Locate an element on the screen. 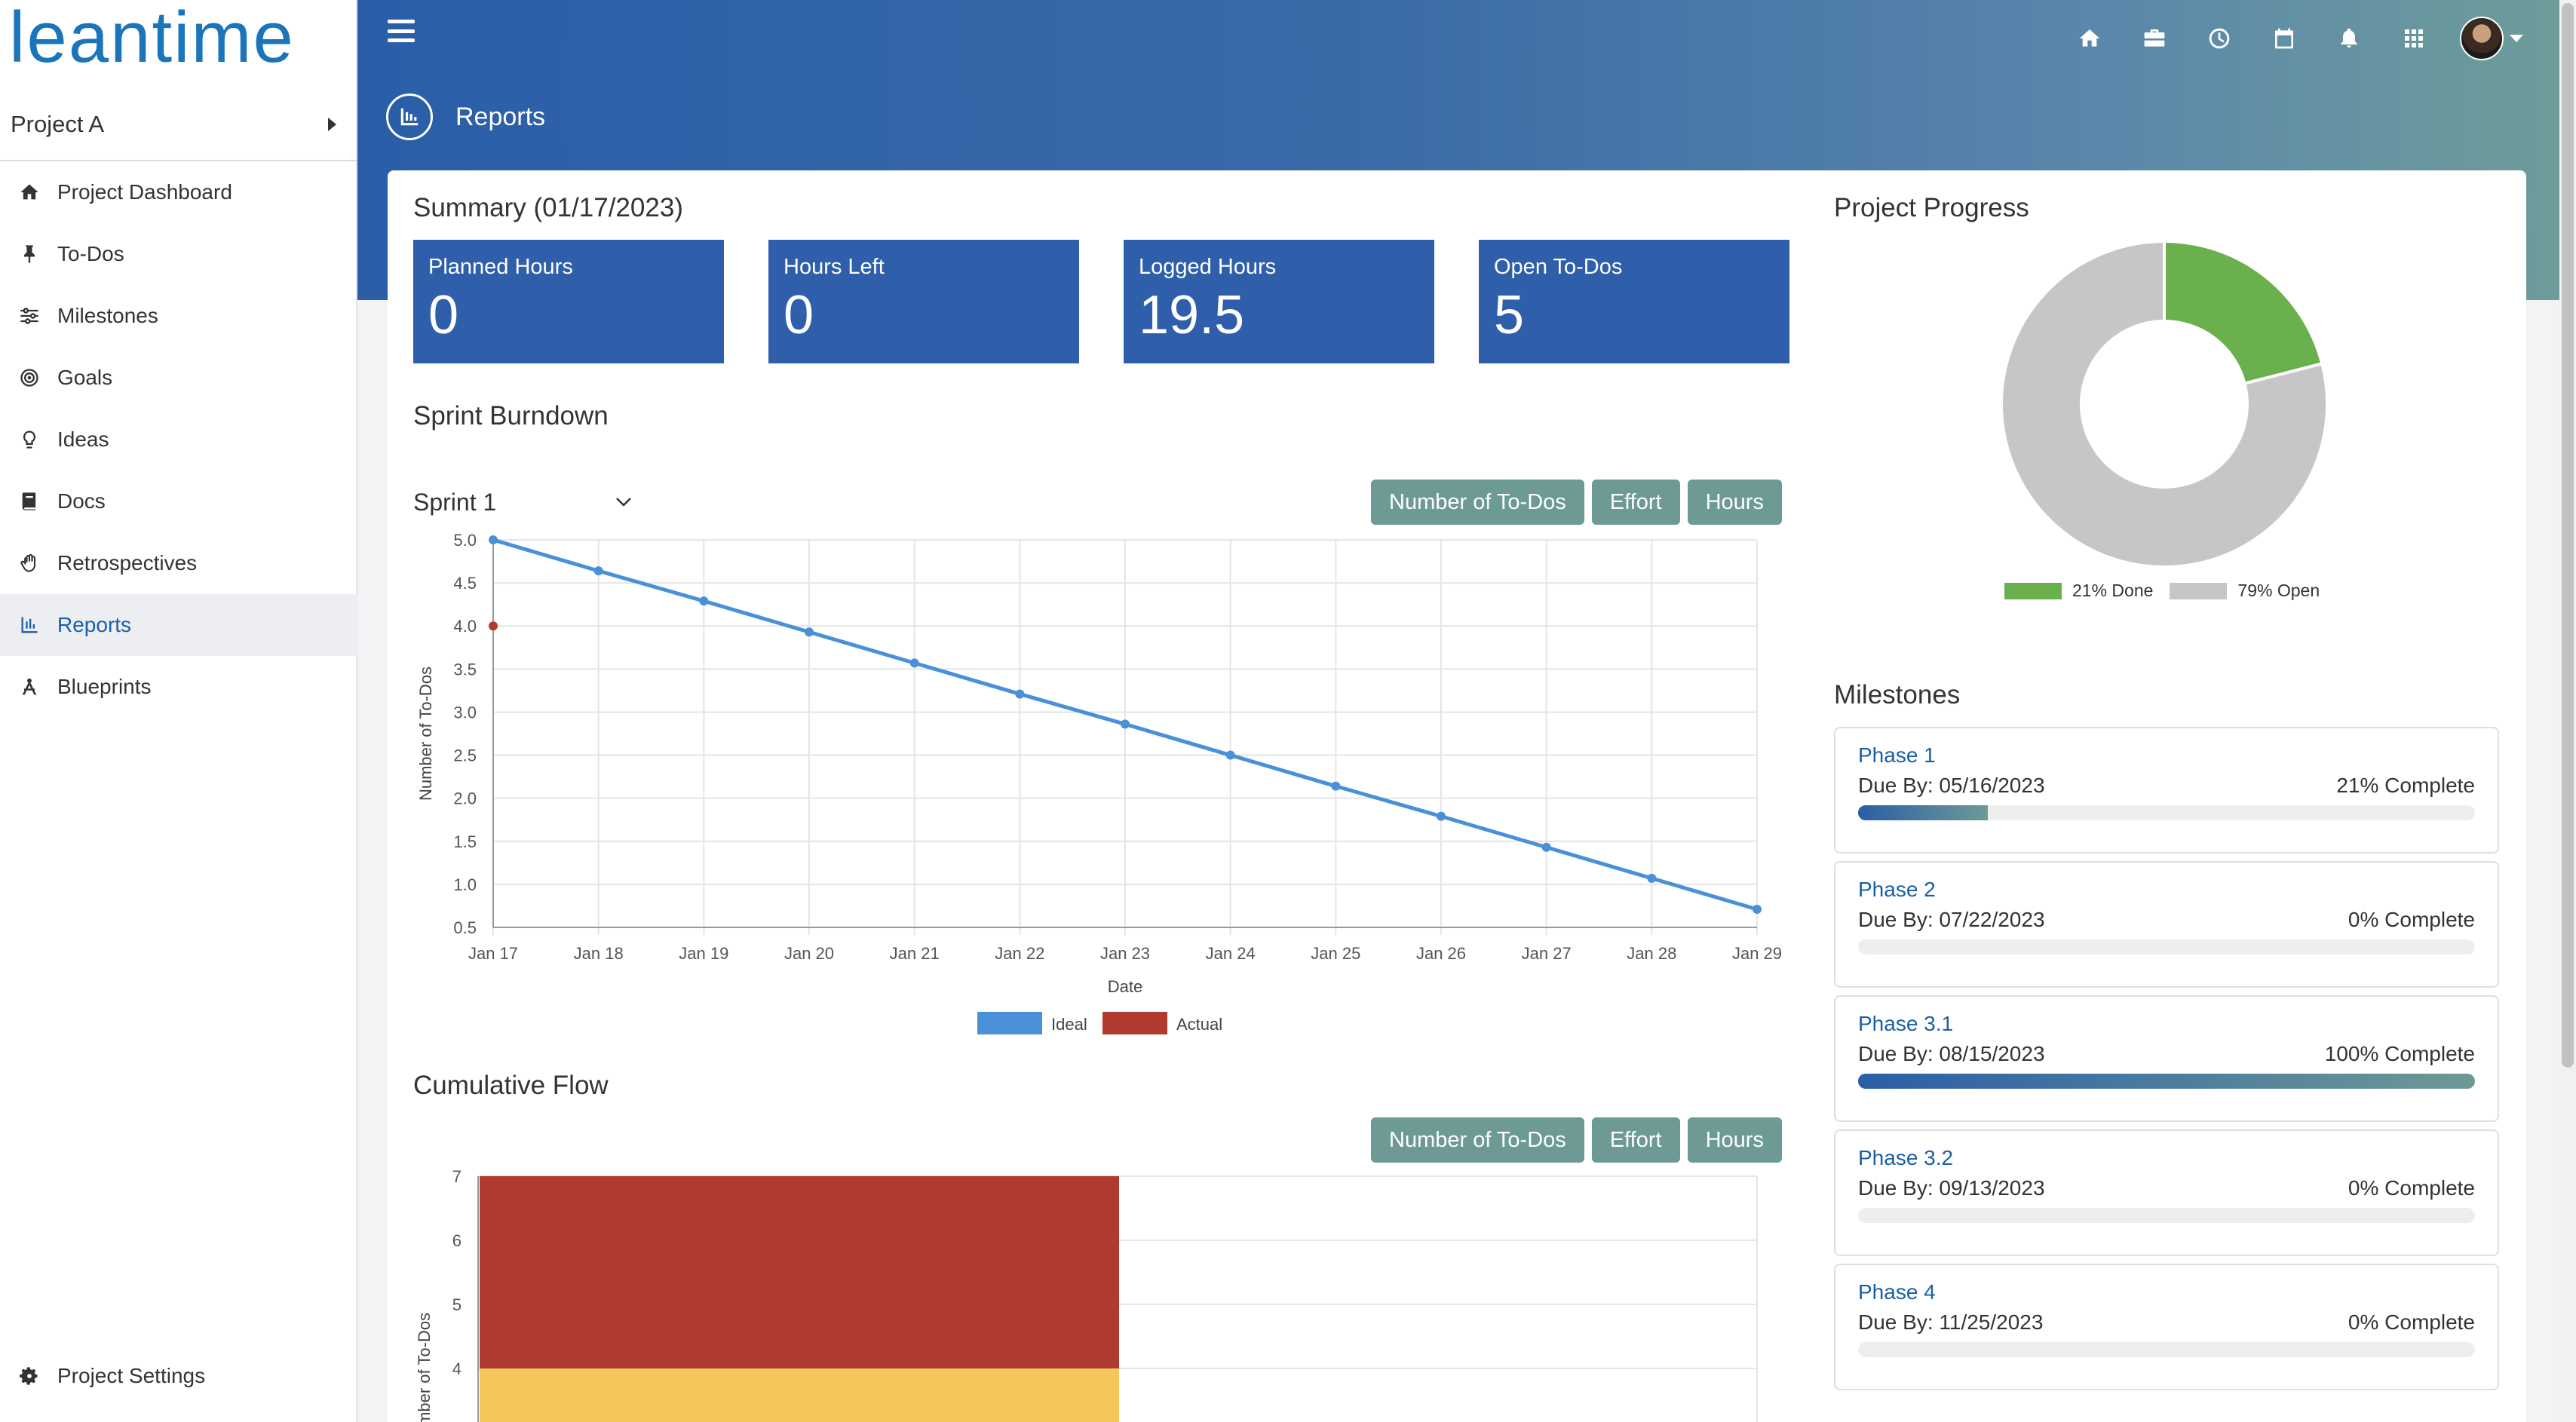 The height and width of the screenshot is (1422, 2576). clock-icon is located at coordinates (2219, 38).